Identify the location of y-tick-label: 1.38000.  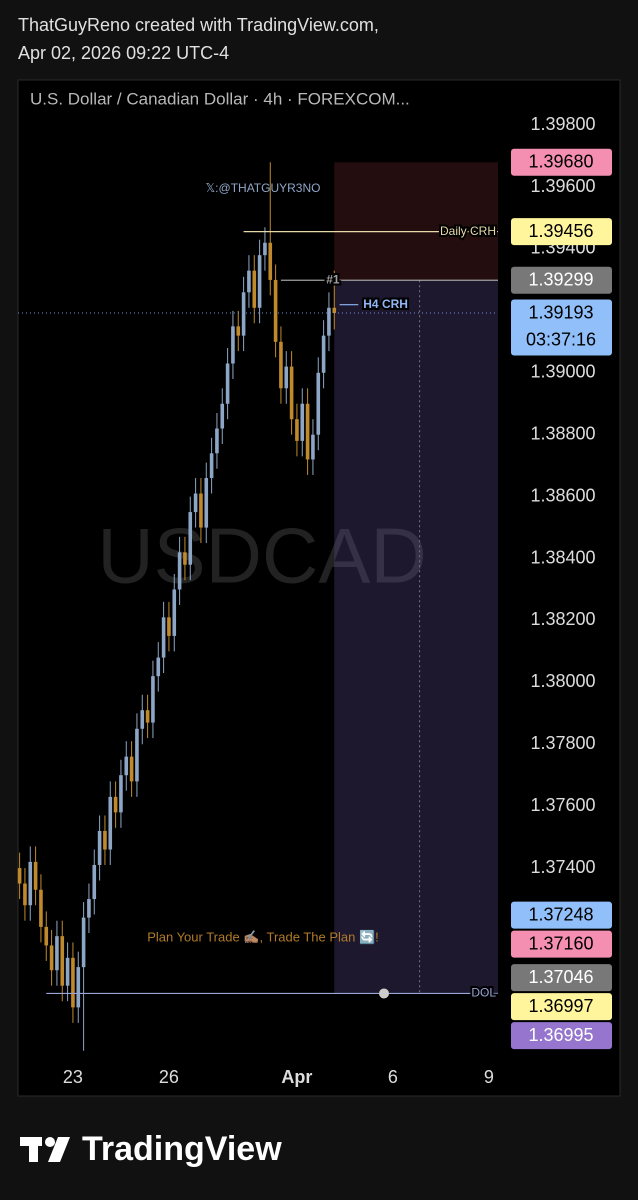
(562, 681).